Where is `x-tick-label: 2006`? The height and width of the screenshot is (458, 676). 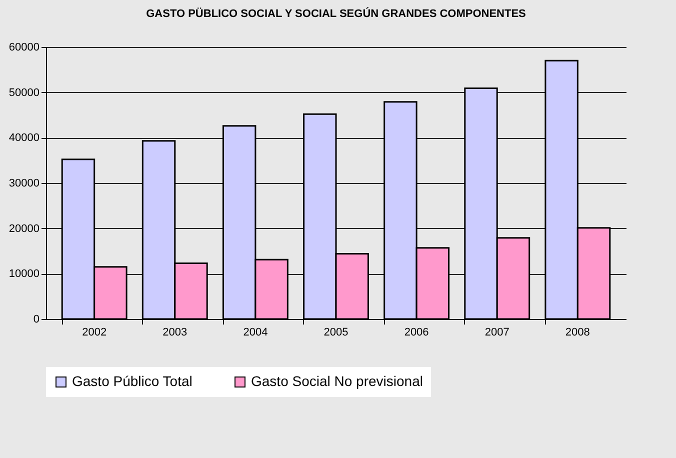
x-tick-label: 2006 is located at coordinates (416, 332).